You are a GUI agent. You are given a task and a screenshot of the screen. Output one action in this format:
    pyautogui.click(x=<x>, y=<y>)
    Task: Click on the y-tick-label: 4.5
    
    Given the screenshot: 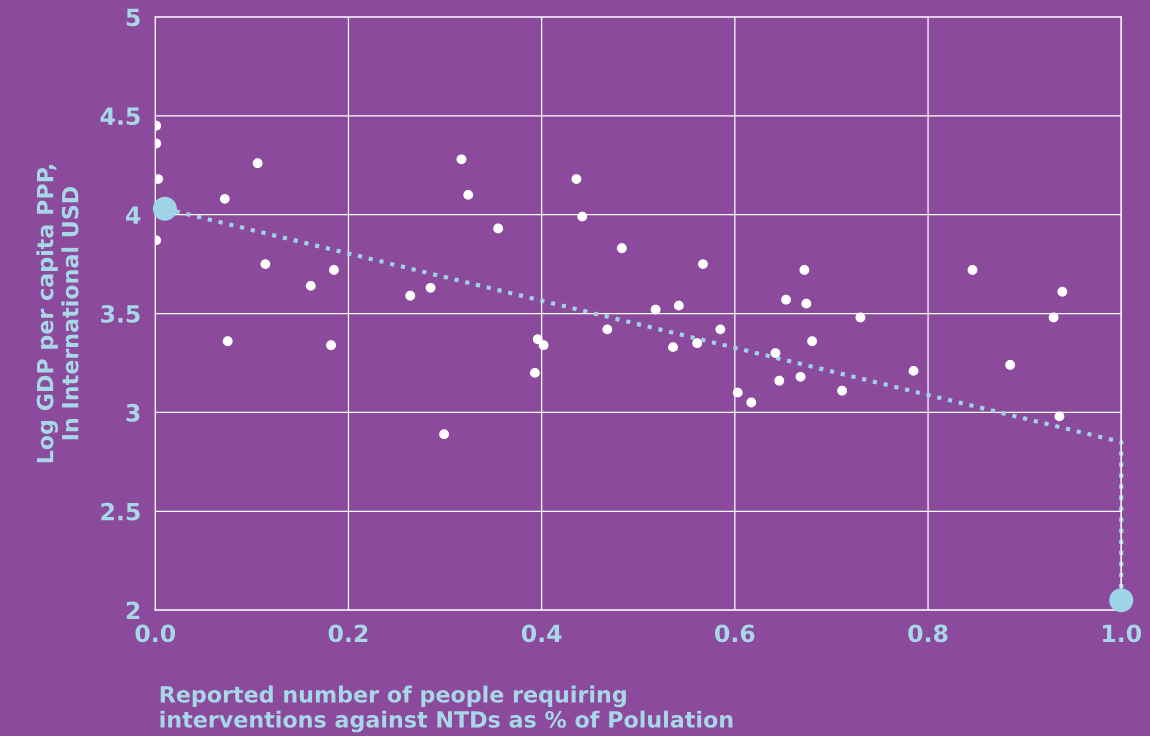 What is the action you would take?
    pyautogui.click(x=120, y=116)
    